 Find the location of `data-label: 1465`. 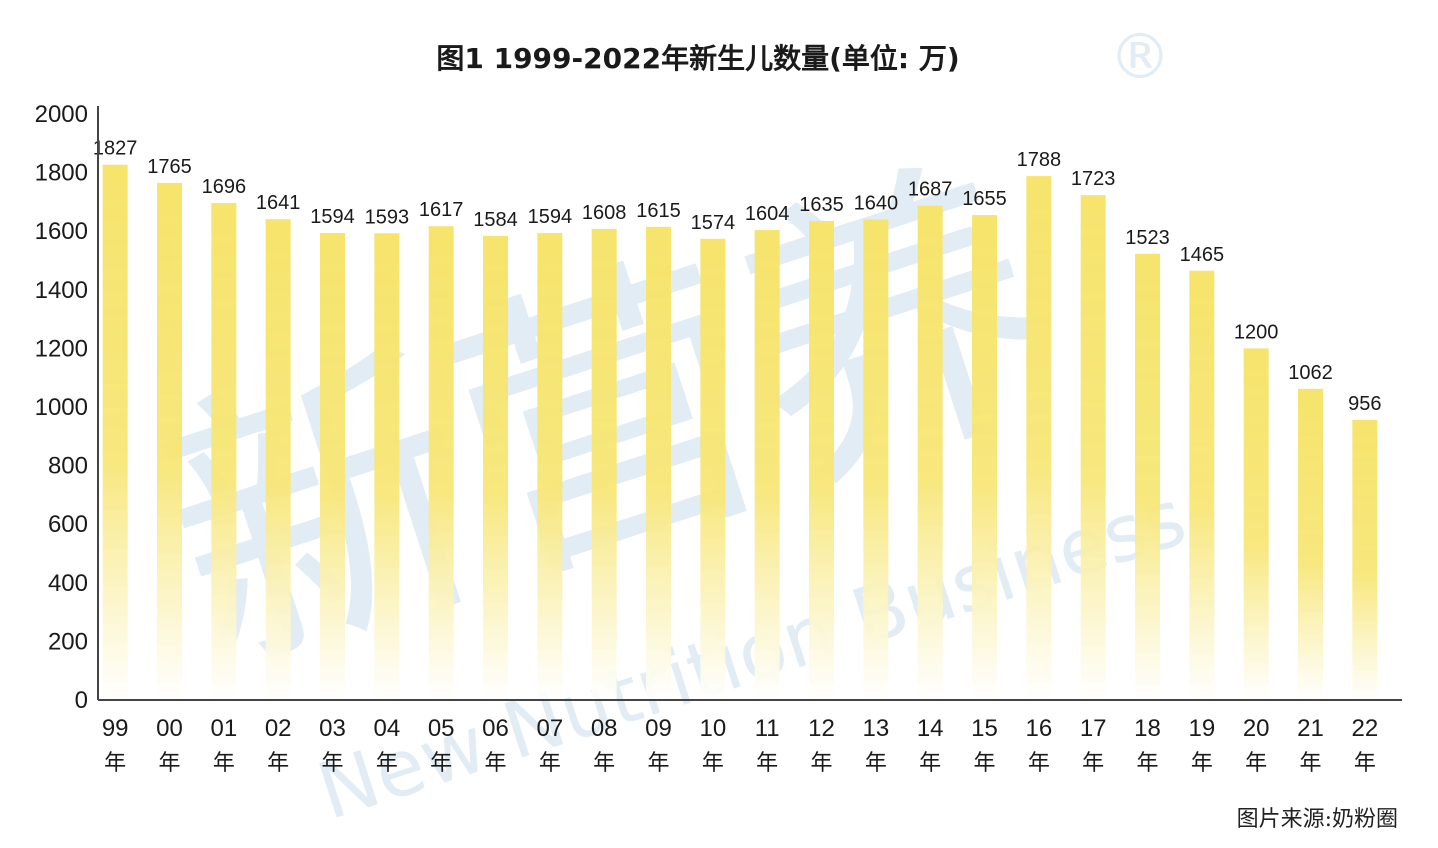

data-label: 1465 is located at coordinates (1202, 255).